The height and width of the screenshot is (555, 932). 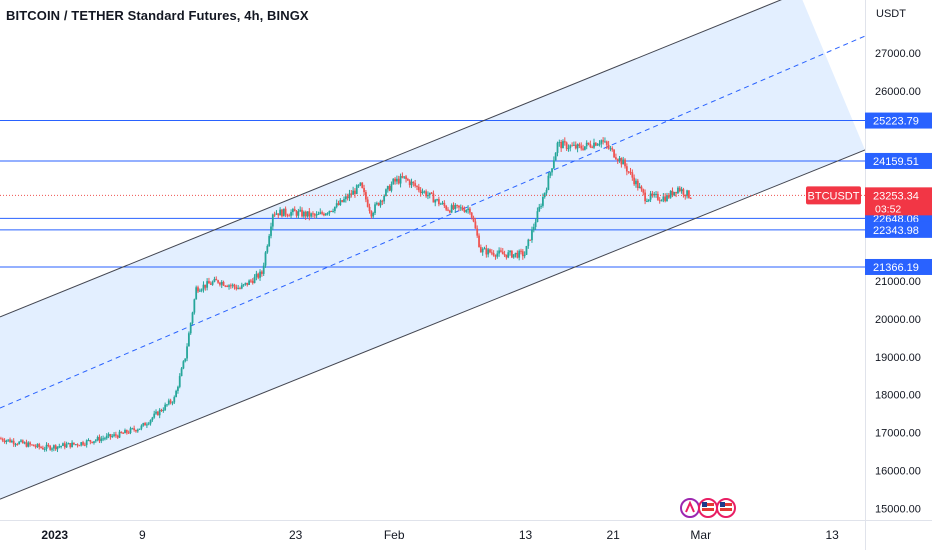 I want to click on level-price-label-bg, so click(x=898, y=266).